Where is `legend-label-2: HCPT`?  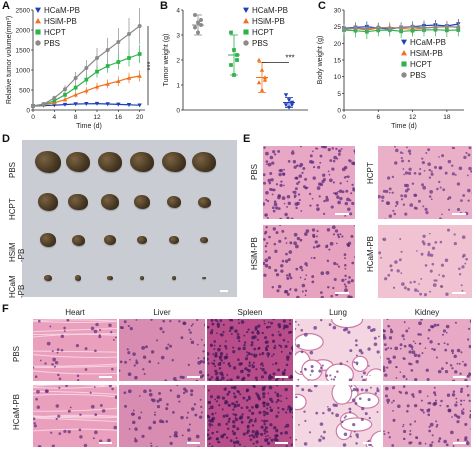
legend-label-2: HCPT is located at coordinates (421, 64).